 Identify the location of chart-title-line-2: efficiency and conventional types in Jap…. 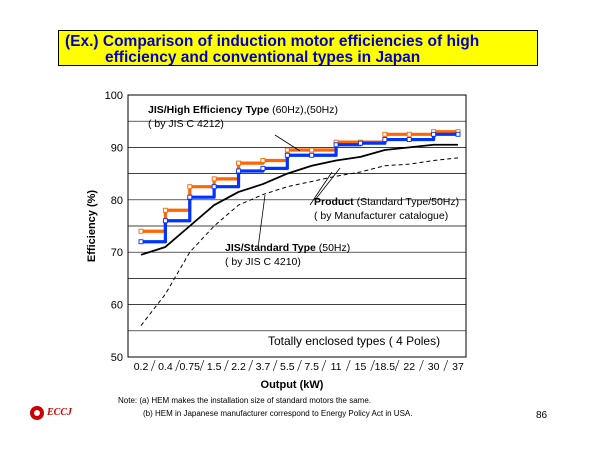
(263, 57).